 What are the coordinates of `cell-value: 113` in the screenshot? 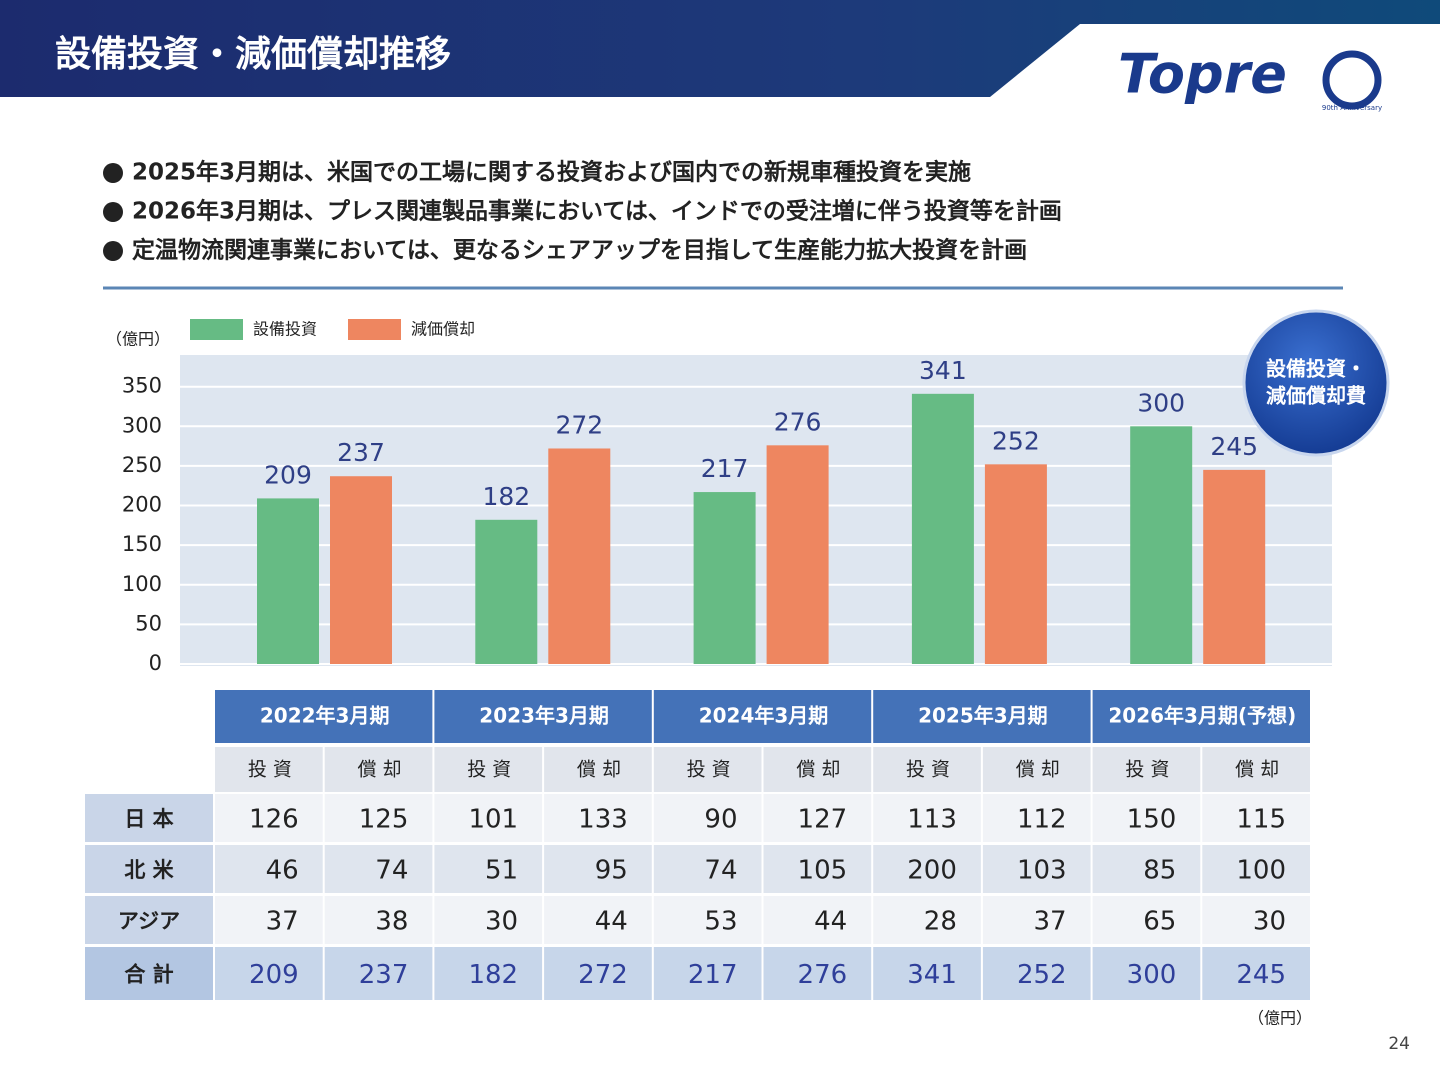 It's located at (932, 820).